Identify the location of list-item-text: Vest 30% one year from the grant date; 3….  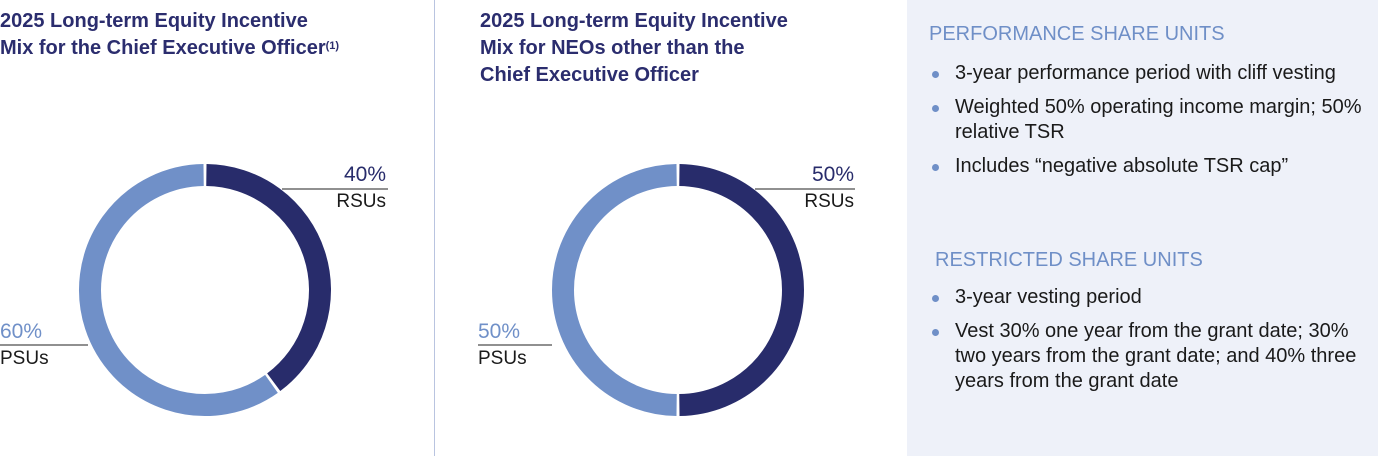
(1156, 356).